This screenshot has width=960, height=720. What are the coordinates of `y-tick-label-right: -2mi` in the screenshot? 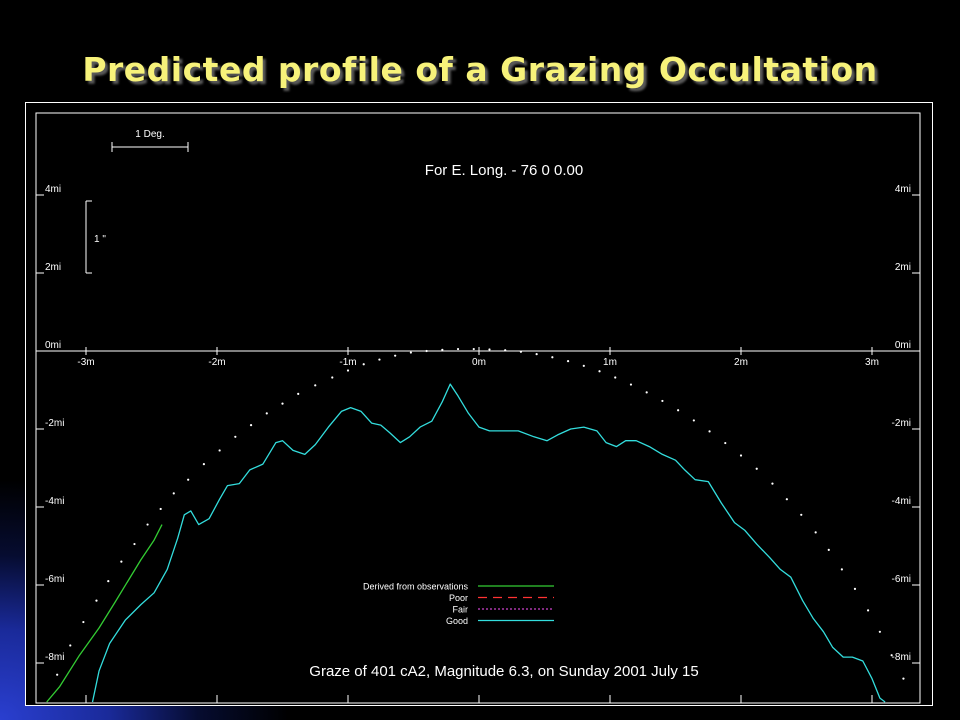 It's located at (901, 423).